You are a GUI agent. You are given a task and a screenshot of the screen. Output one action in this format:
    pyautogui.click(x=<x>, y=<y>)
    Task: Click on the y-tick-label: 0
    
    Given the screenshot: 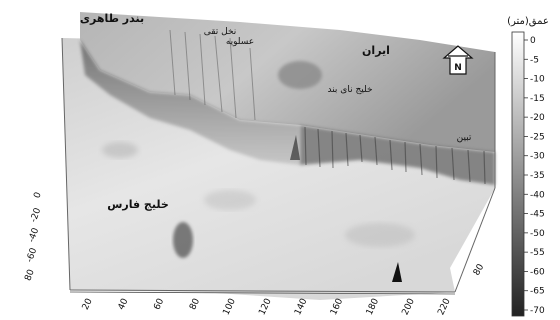 What is the action you would take?
    pyautogui.click(x=37, y=195)
    